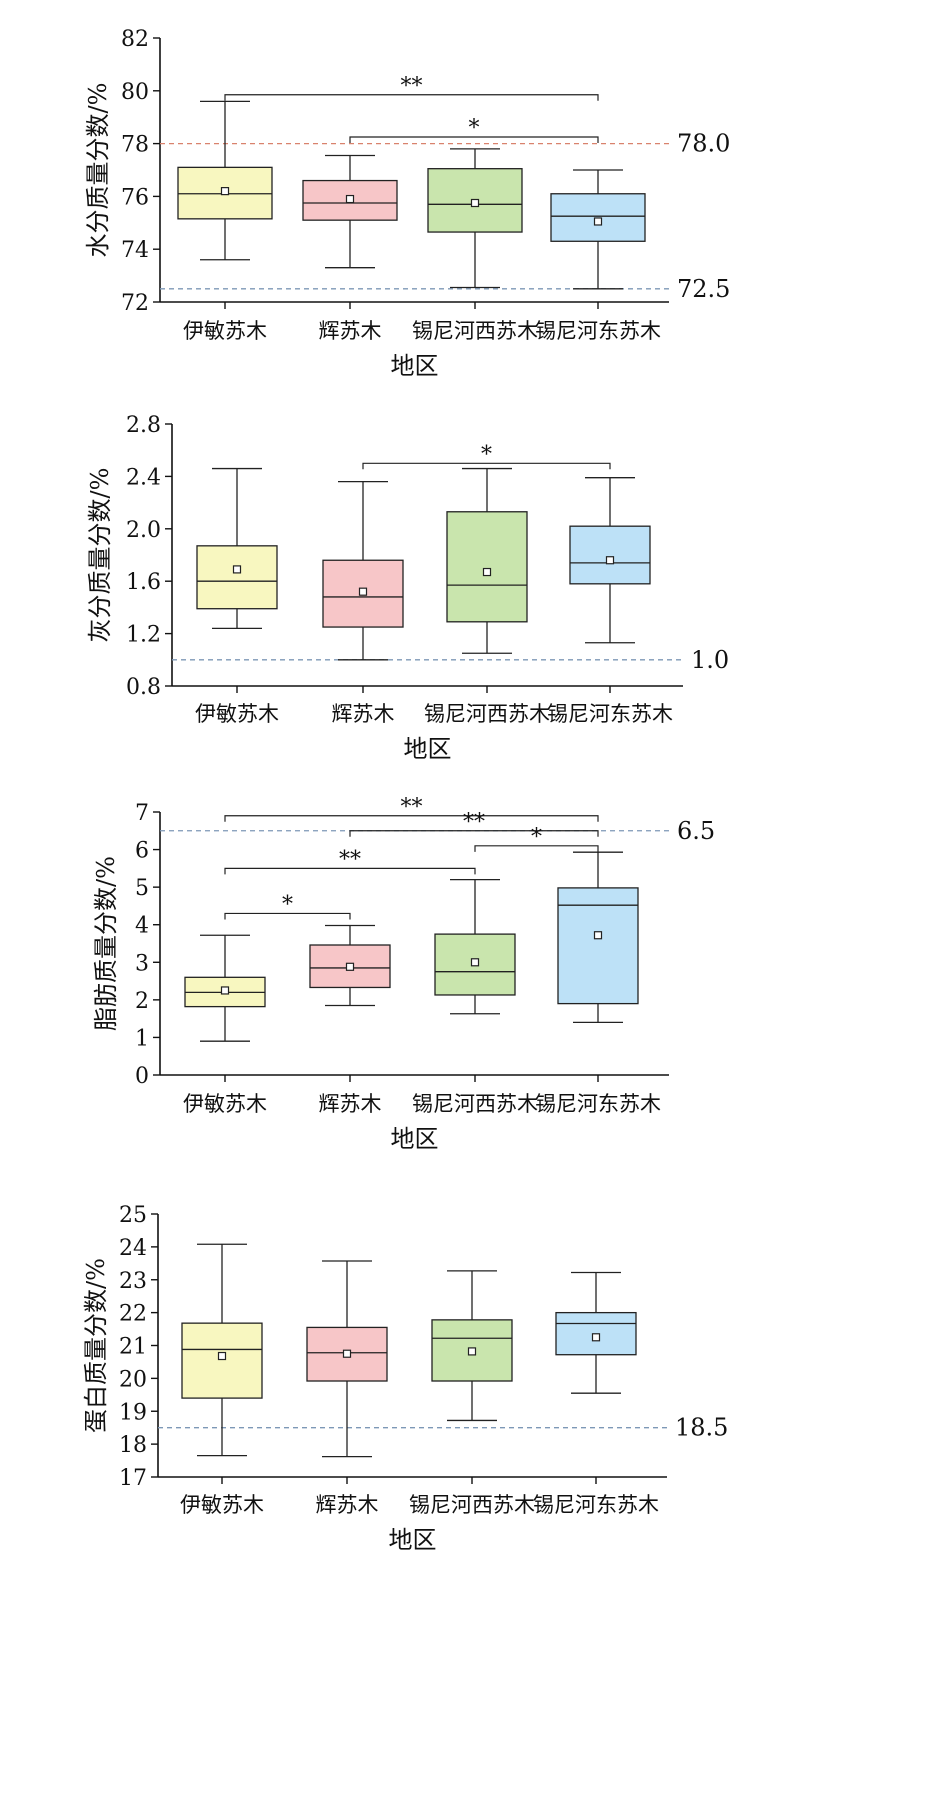 The image size is (946, 1814). What do you see at coordinates (135, 250) in the screenshot?
I see `y-tick-label: 74` at bounding box center [135, 250].